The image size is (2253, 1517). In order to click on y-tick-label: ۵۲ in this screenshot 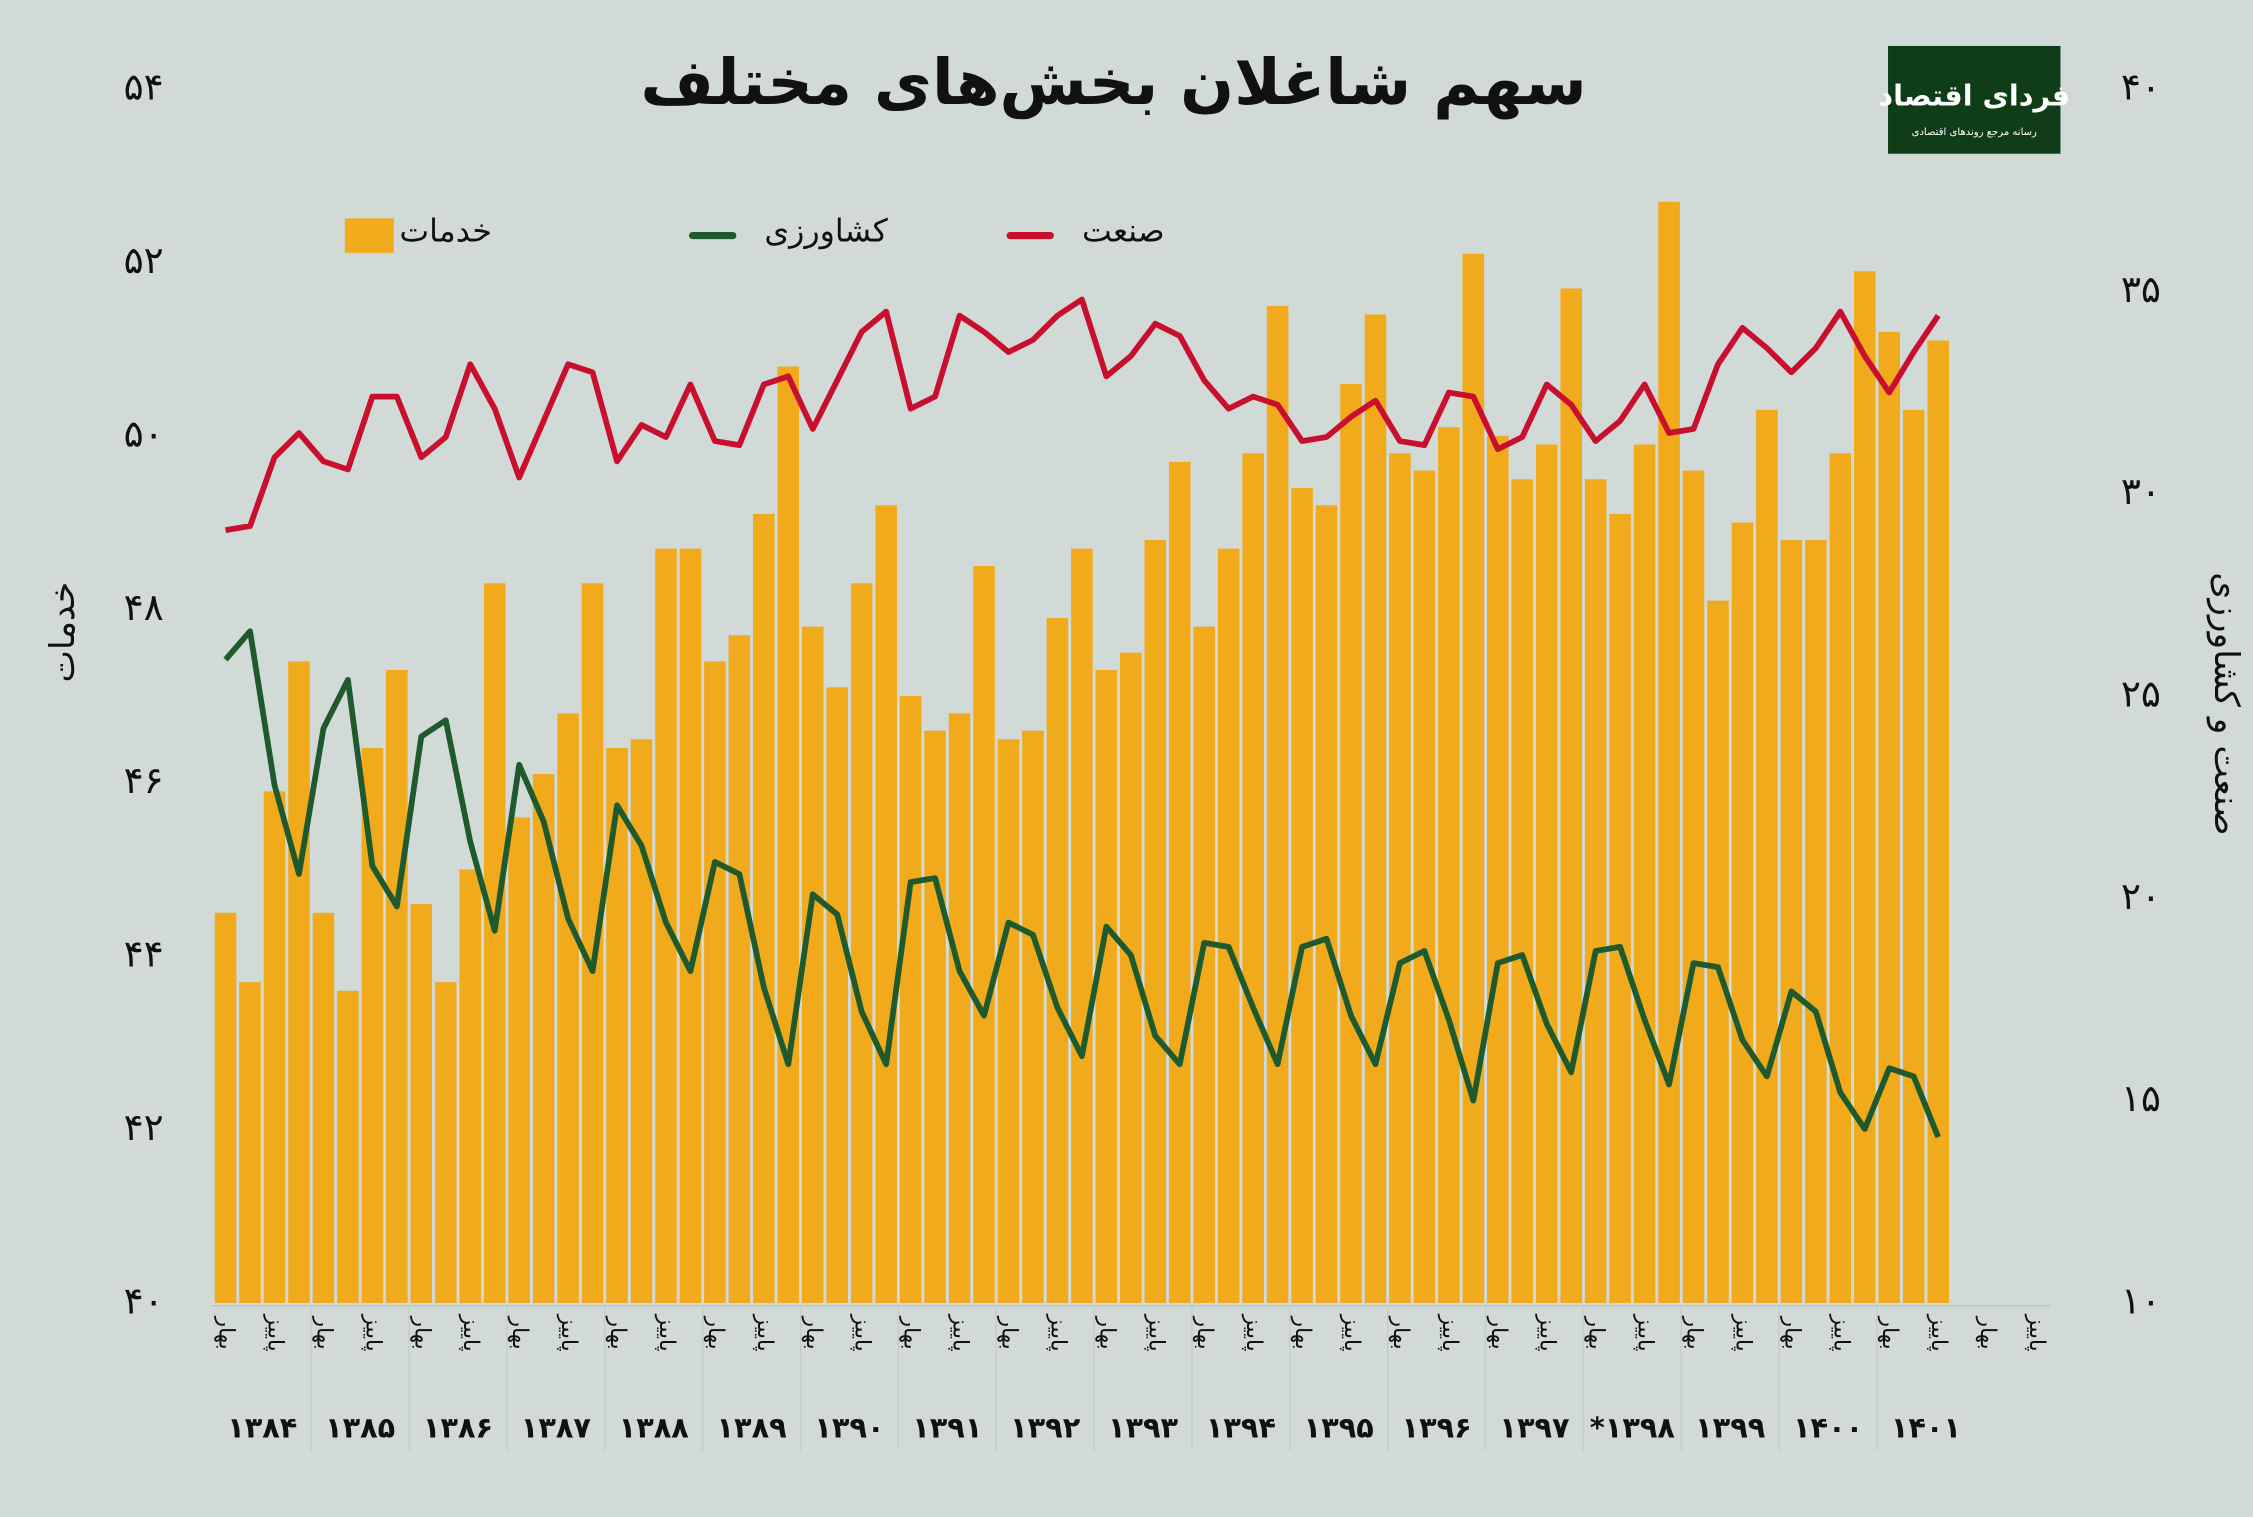, I will do `click(144, 260)`.